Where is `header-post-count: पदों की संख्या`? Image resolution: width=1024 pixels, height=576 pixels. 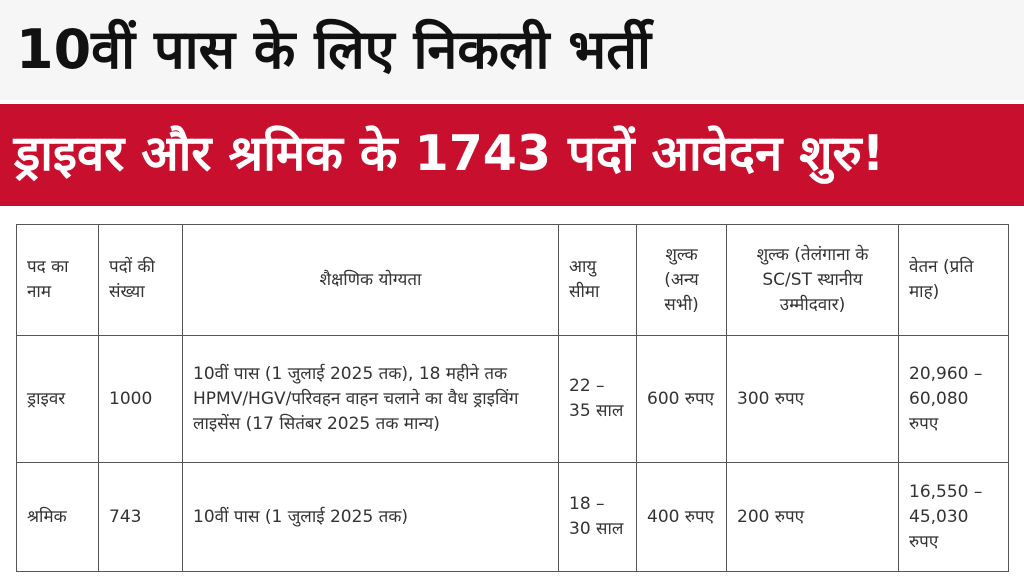
header-post-count: पदों की संख्या is located at coordinates (140, 280).